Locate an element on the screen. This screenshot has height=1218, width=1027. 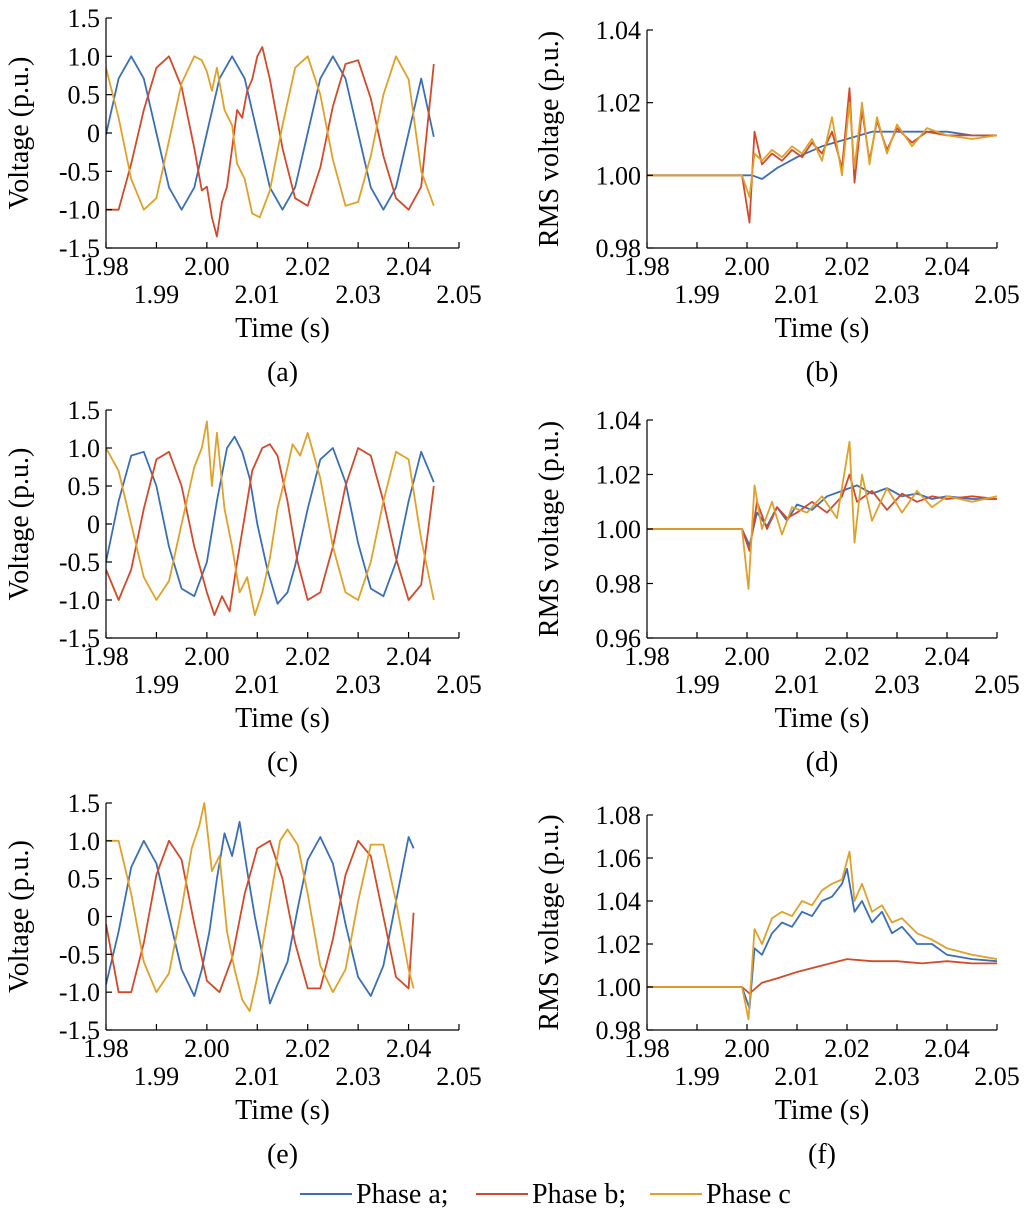
y-axis-label-f: RMS voltage (p.u.) is located at coordinates (549, 922).